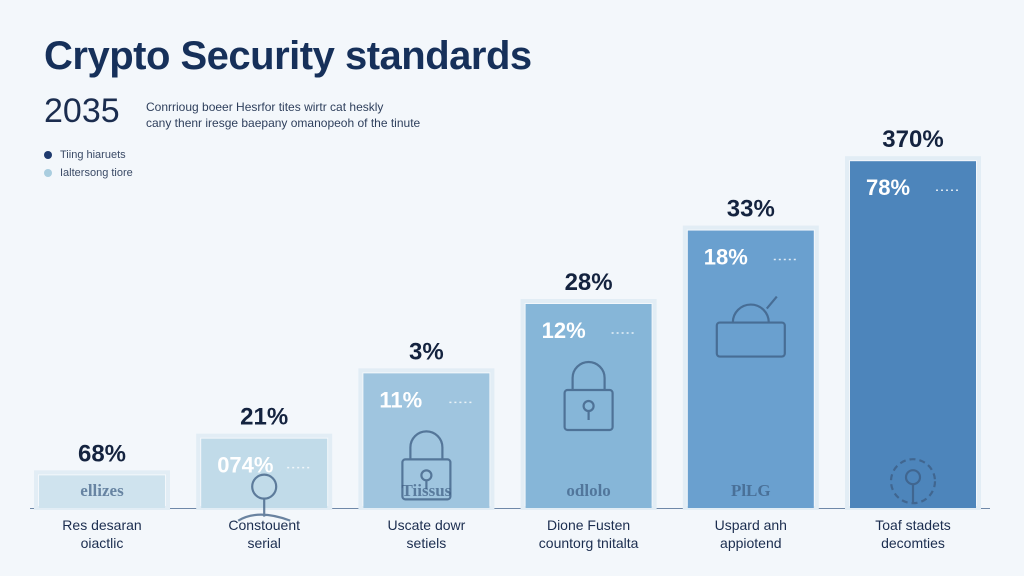 This screenshot has width=1024, height=576. What do you see at coordinates (400, 399) in the screenshot?
I see `bar-inner-label: 11%` at bounding box center [400, 399].